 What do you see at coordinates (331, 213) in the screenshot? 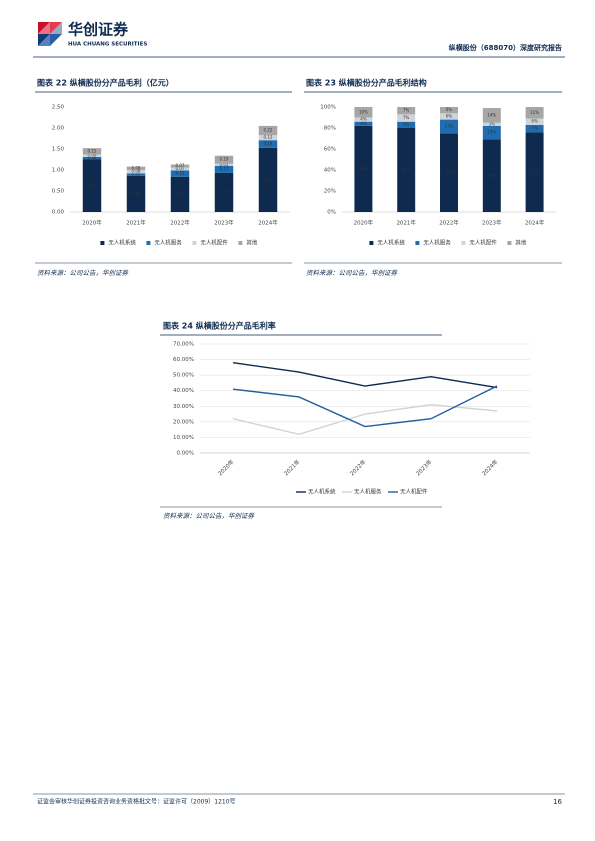
I see `y-tick-label: 0%` at bounding box center [331, 213].